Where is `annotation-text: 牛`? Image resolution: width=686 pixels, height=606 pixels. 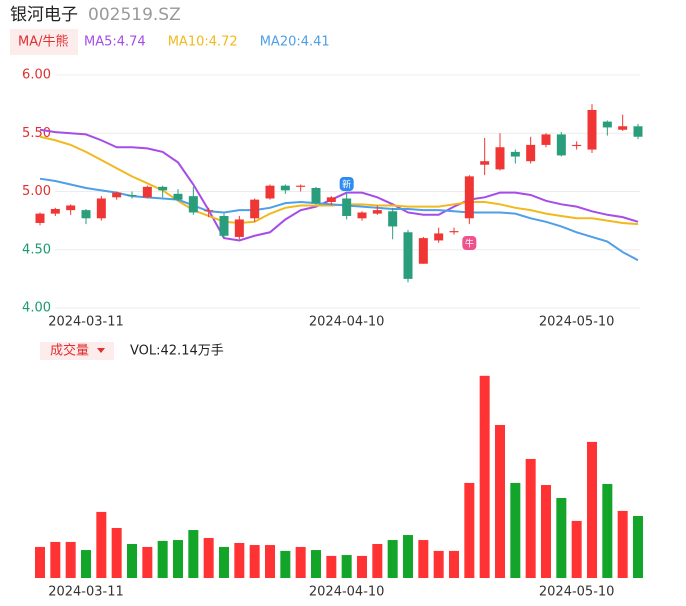
annotation-text: 牛 is located at coordinates (469, 244).